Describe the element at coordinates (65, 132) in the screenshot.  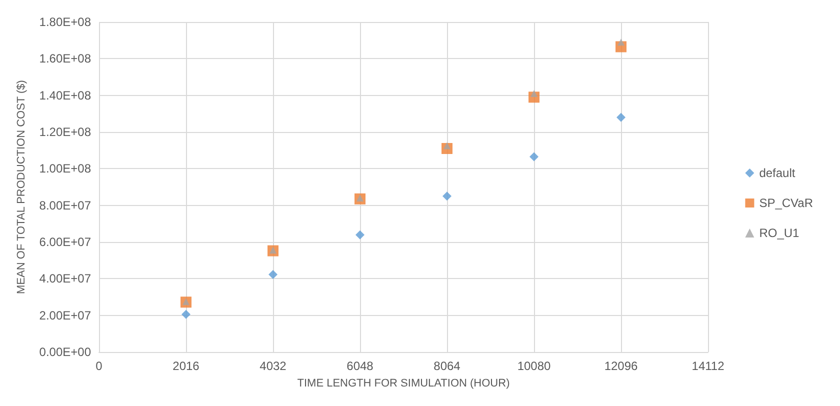
I see `y-tick-label: 1.20E+08` at that location.